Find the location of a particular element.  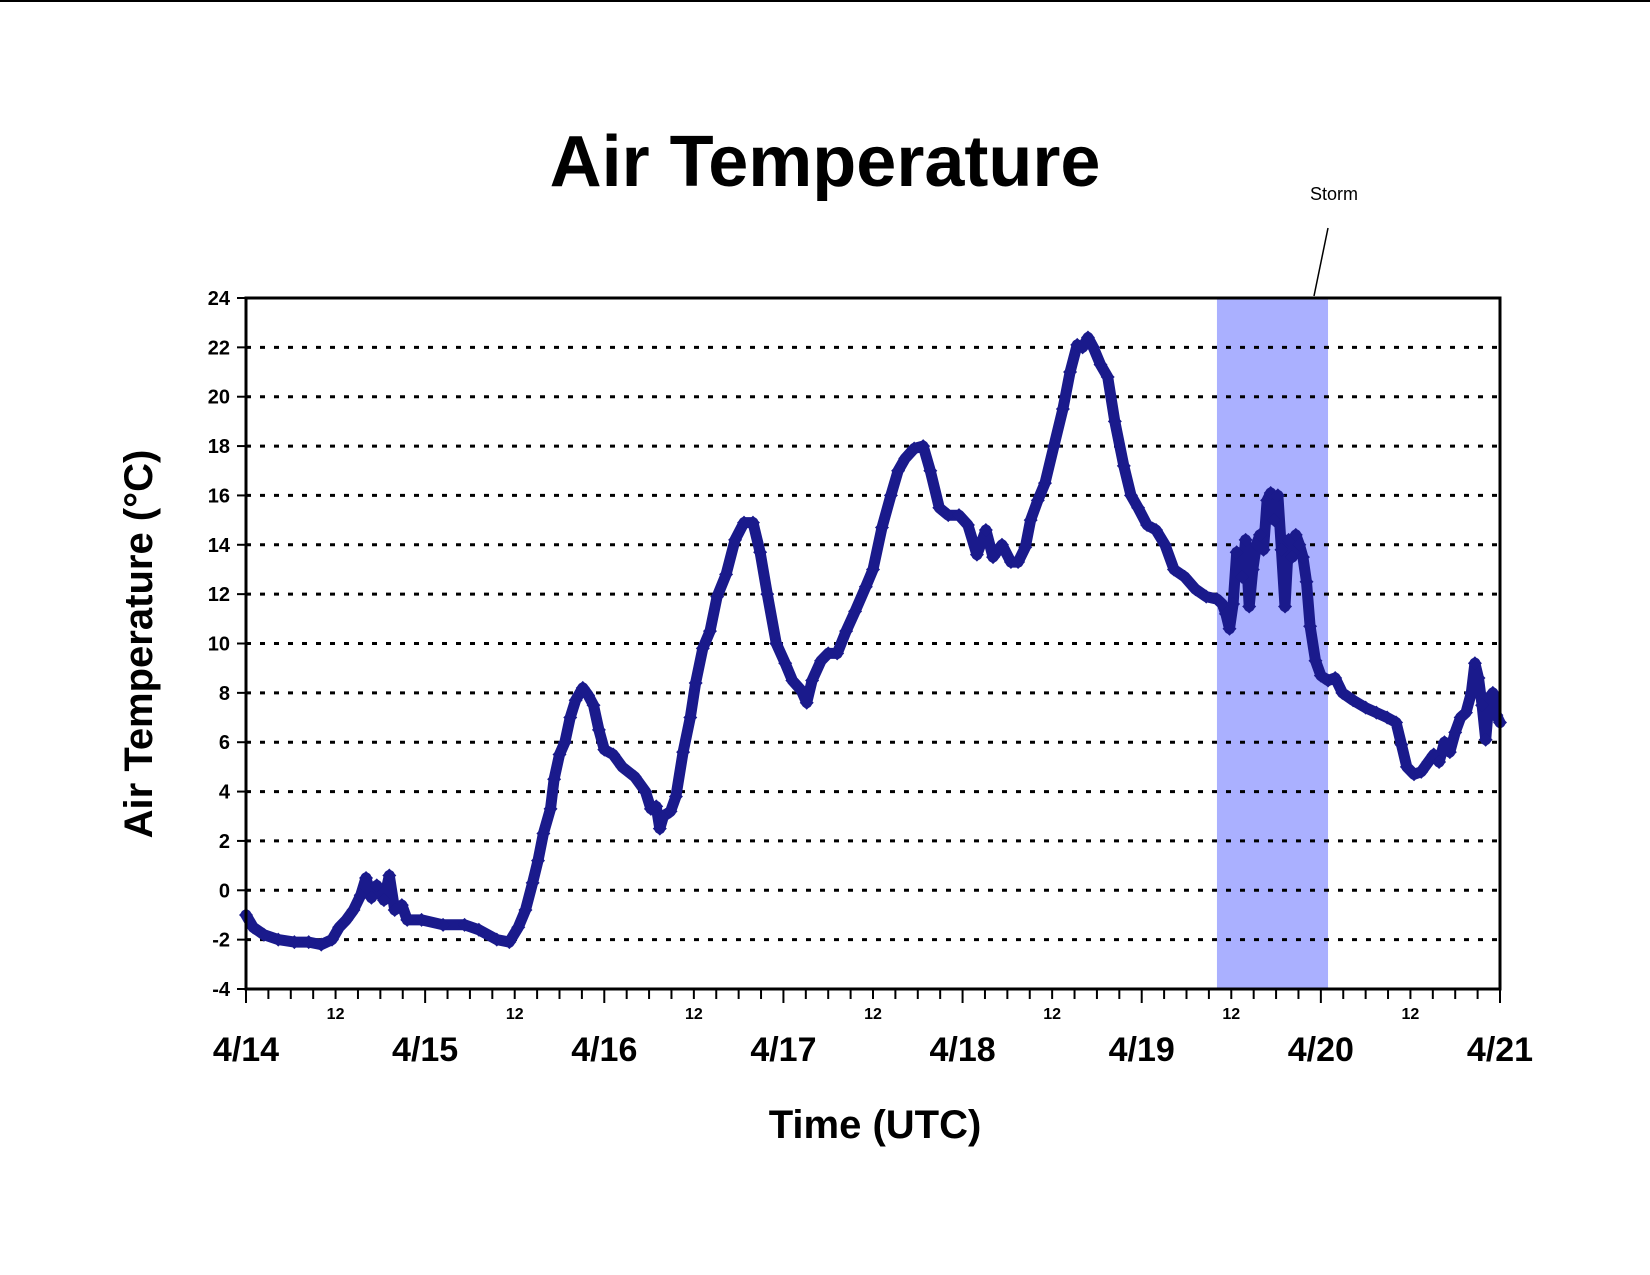

y-tick-label: 6 is located at coordinates (224, 743).